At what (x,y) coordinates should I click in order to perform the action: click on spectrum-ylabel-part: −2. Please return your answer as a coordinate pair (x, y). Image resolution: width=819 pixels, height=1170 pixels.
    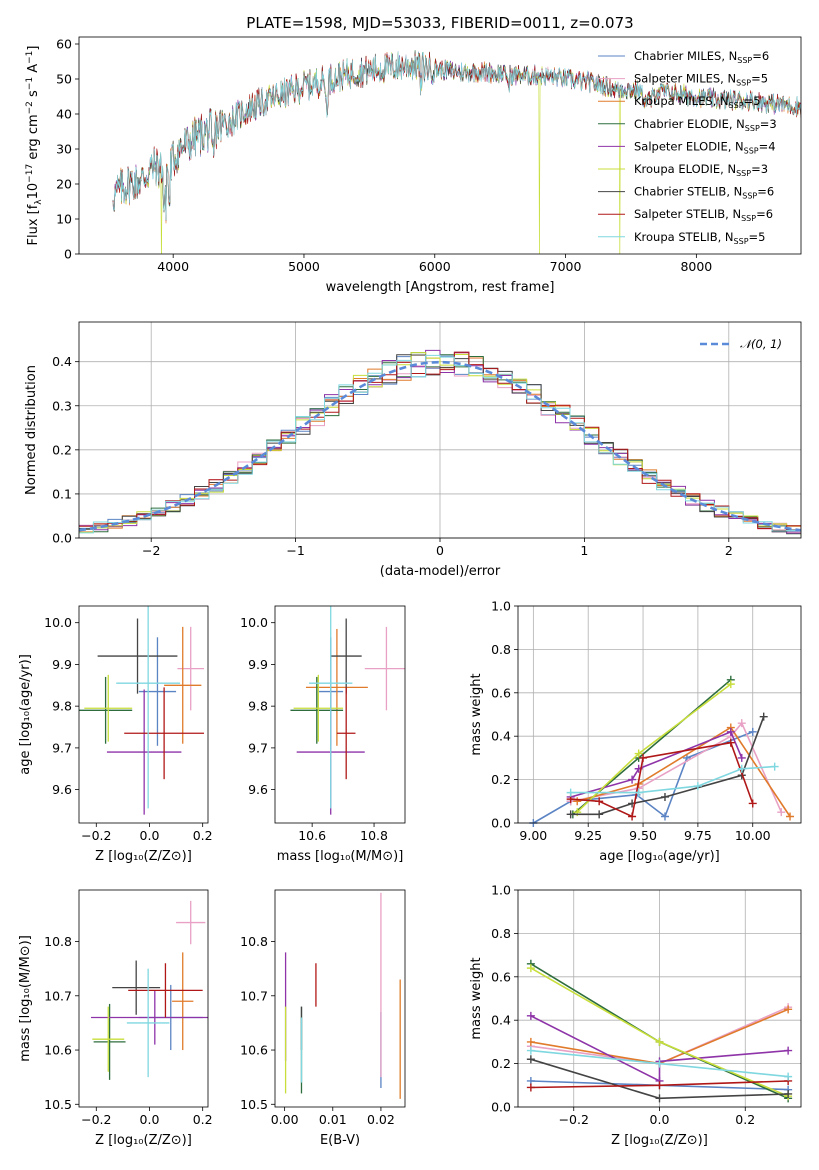
    Looking at the image, I should click on (30, 107).